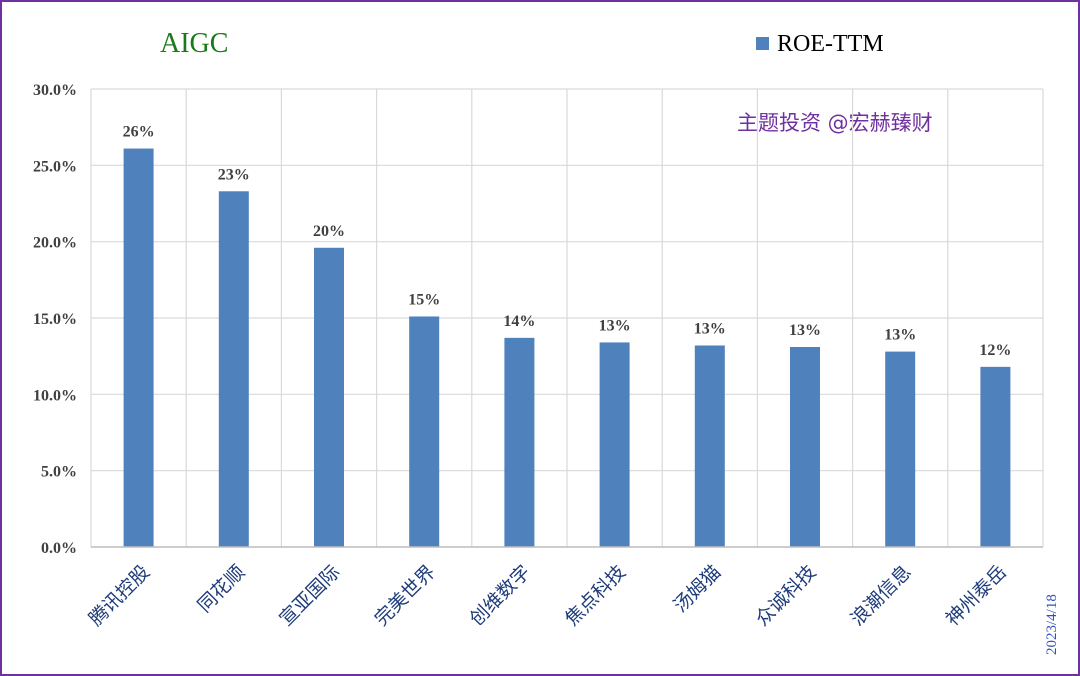  I want to click on x-tick-label: 宣亚国际, so click(309, 595).